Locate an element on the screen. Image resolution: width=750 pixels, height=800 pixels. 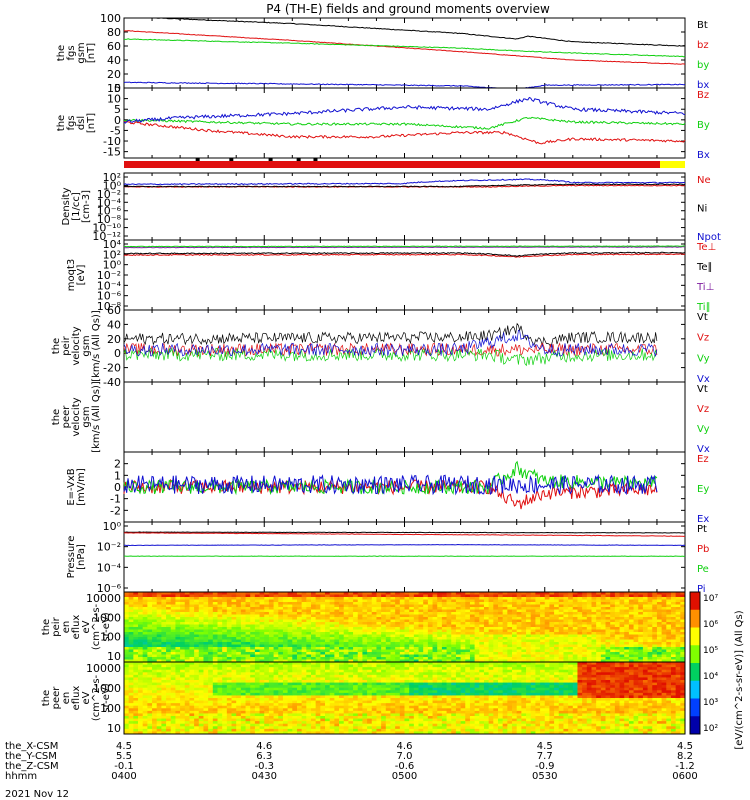
y-tick-label: 10⁻⁴ is located at coordinates (109, 285).